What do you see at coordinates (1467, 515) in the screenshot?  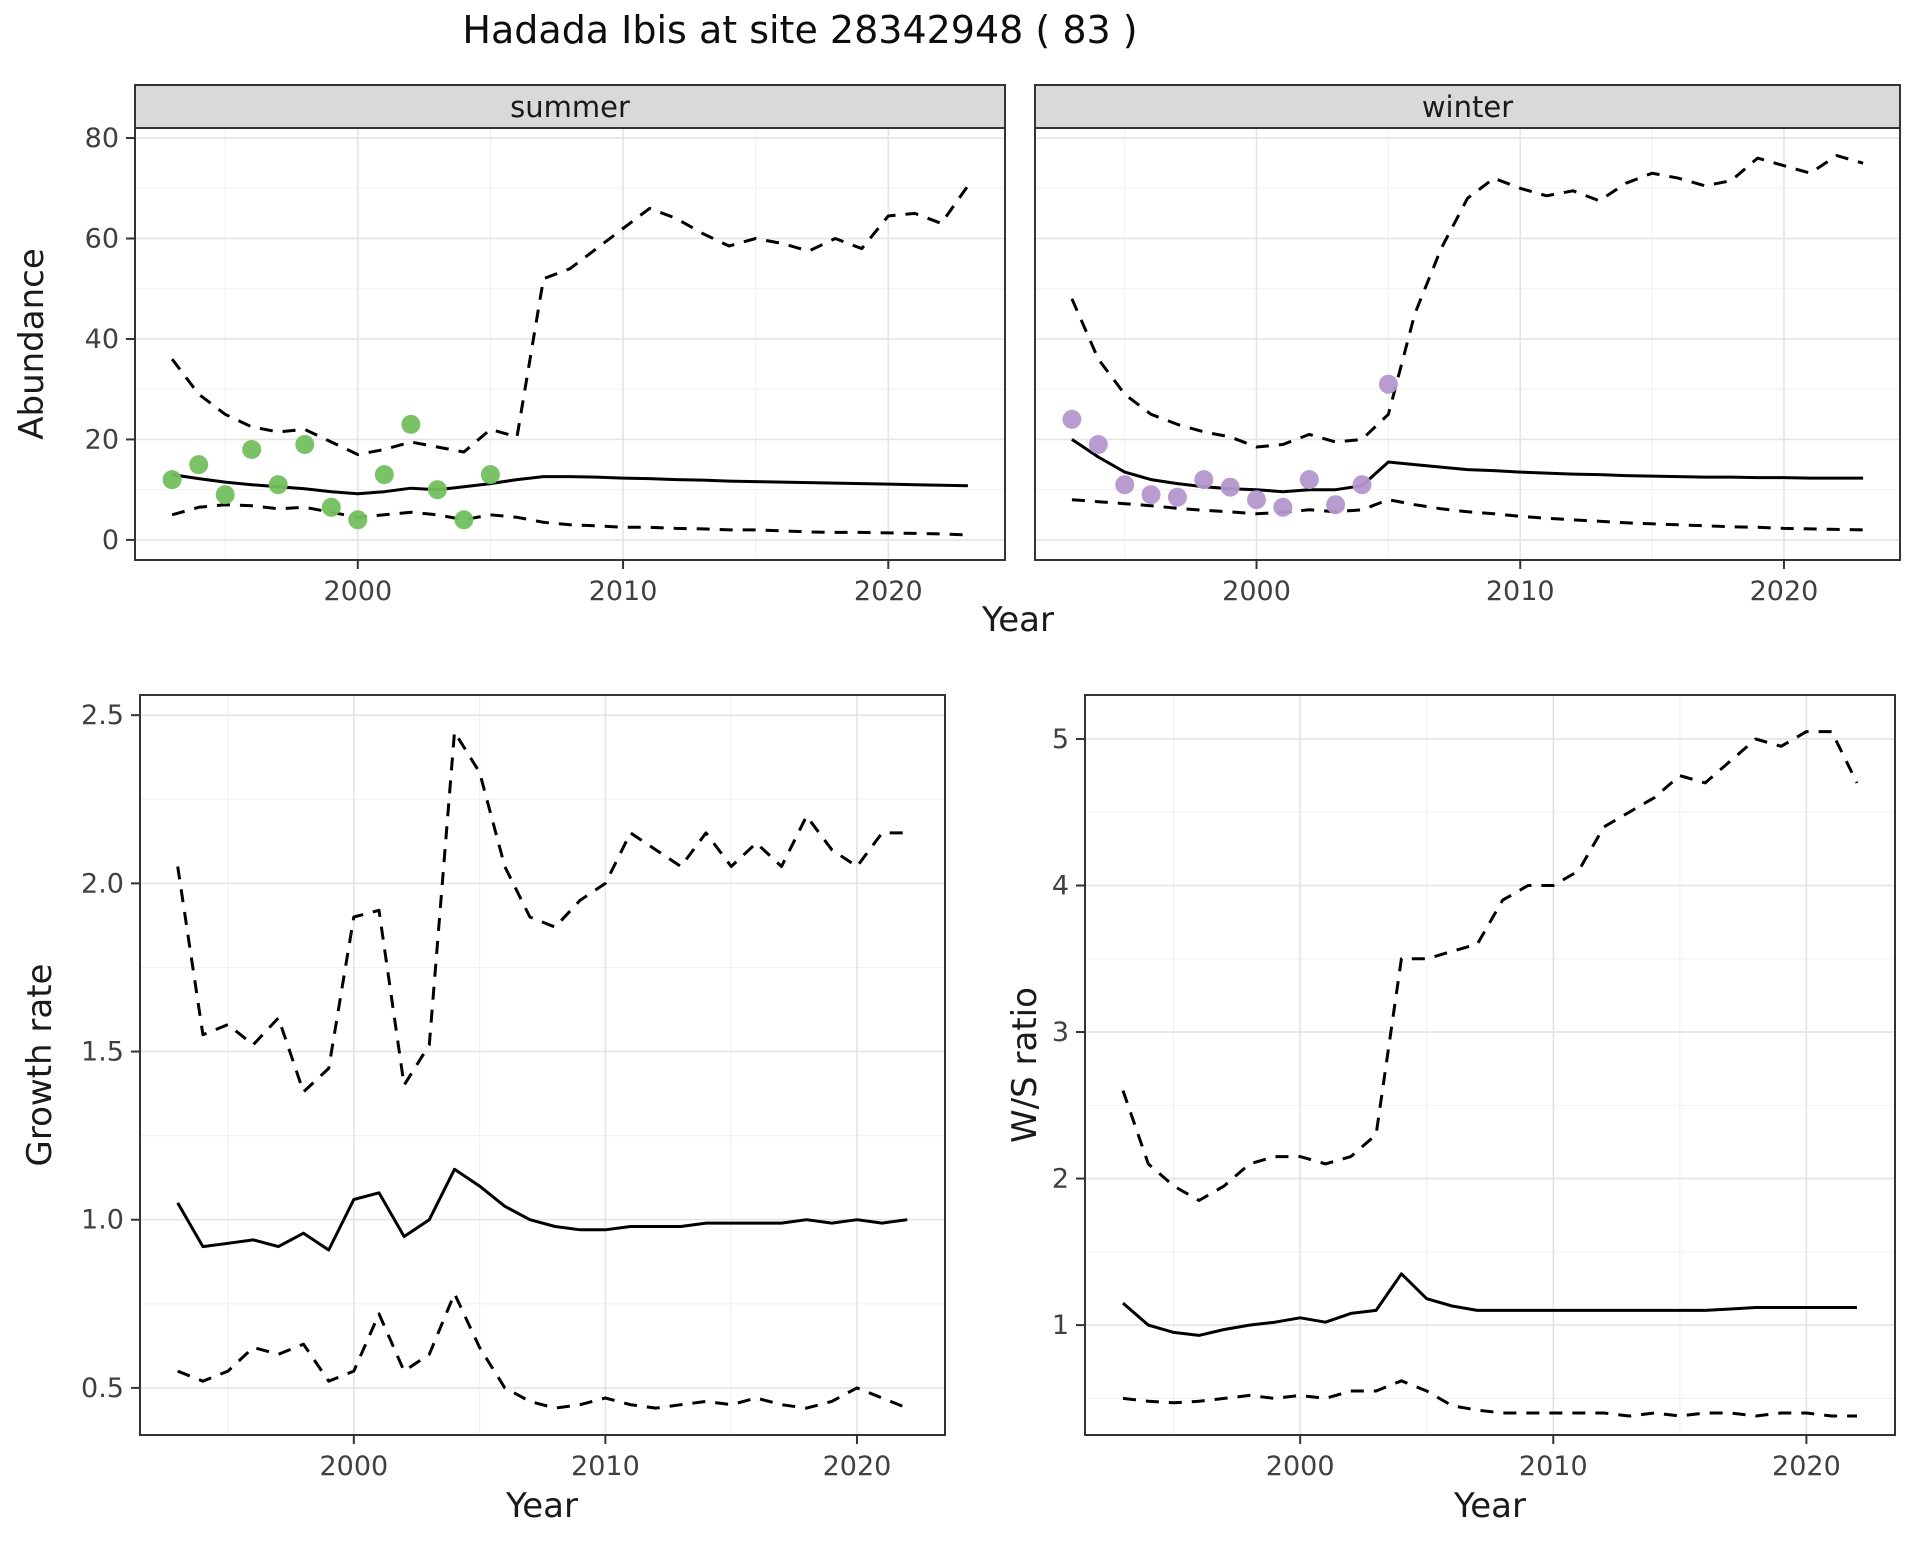 I see `winter-lower-ci-line` at bounding box center [1467, 515].